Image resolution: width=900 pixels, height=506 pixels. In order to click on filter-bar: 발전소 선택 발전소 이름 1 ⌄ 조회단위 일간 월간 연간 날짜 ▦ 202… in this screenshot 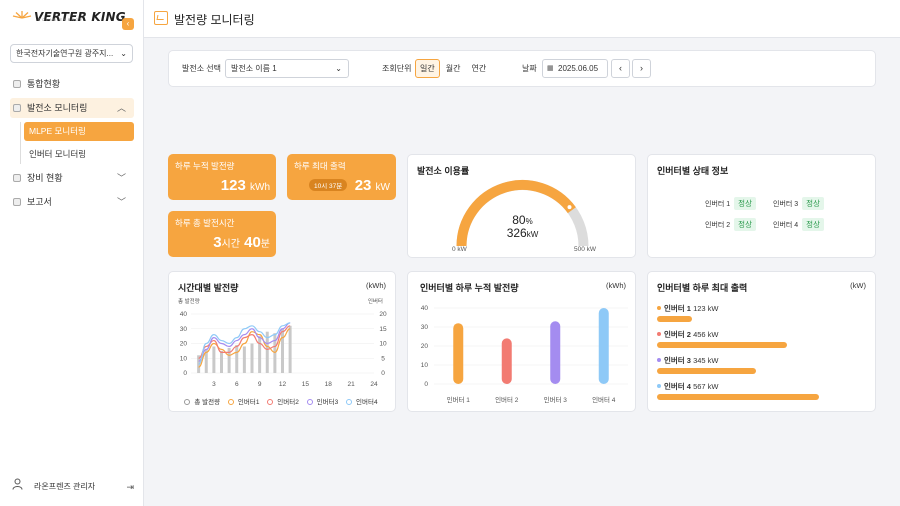, I will do `click(522, 68)`.